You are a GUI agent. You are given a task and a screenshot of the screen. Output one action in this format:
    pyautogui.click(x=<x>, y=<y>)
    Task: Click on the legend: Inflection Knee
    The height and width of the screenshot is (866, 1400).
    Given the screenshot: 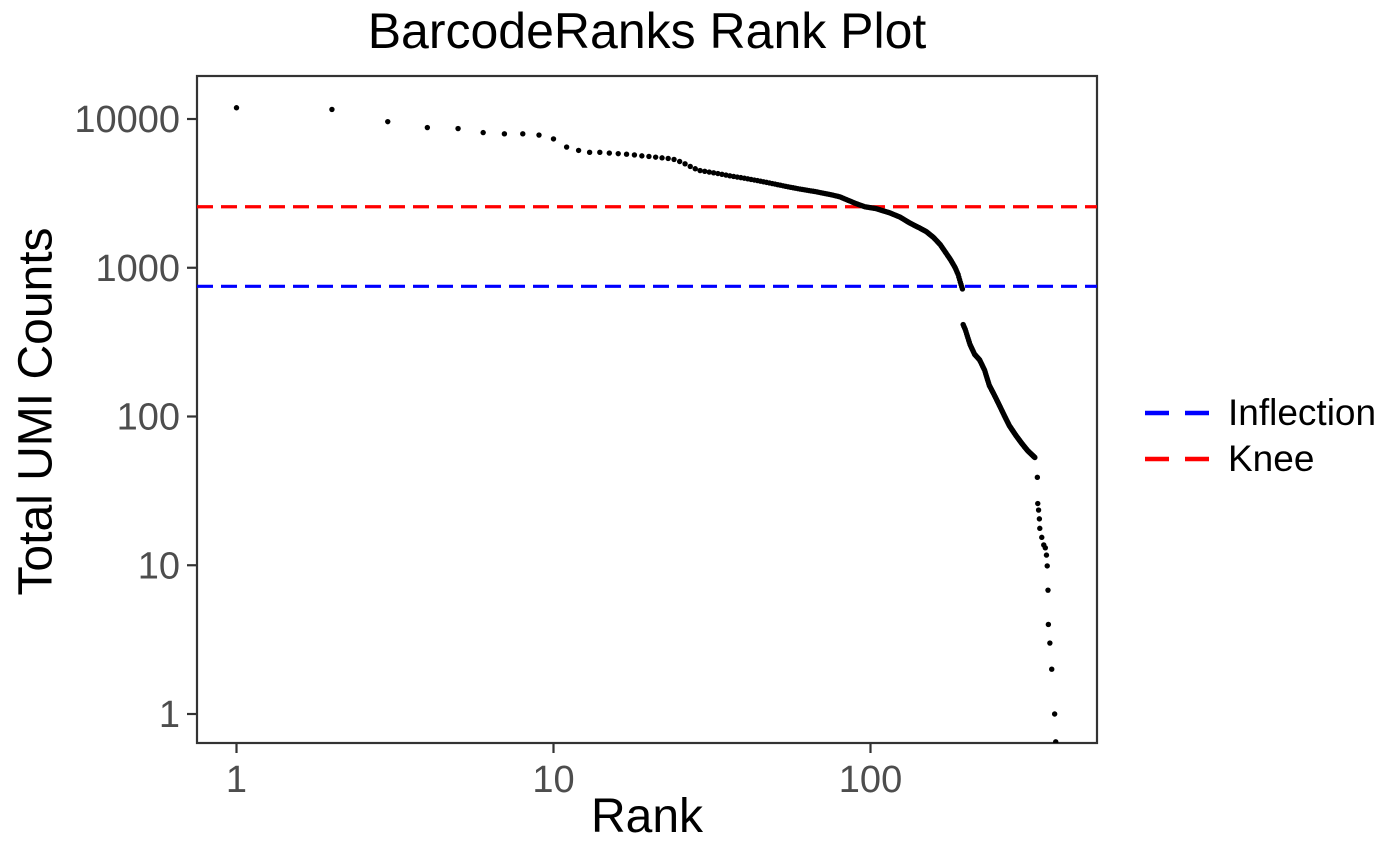 What is the action you would take?
    pyautogui.click(x=1259, y=436)
    